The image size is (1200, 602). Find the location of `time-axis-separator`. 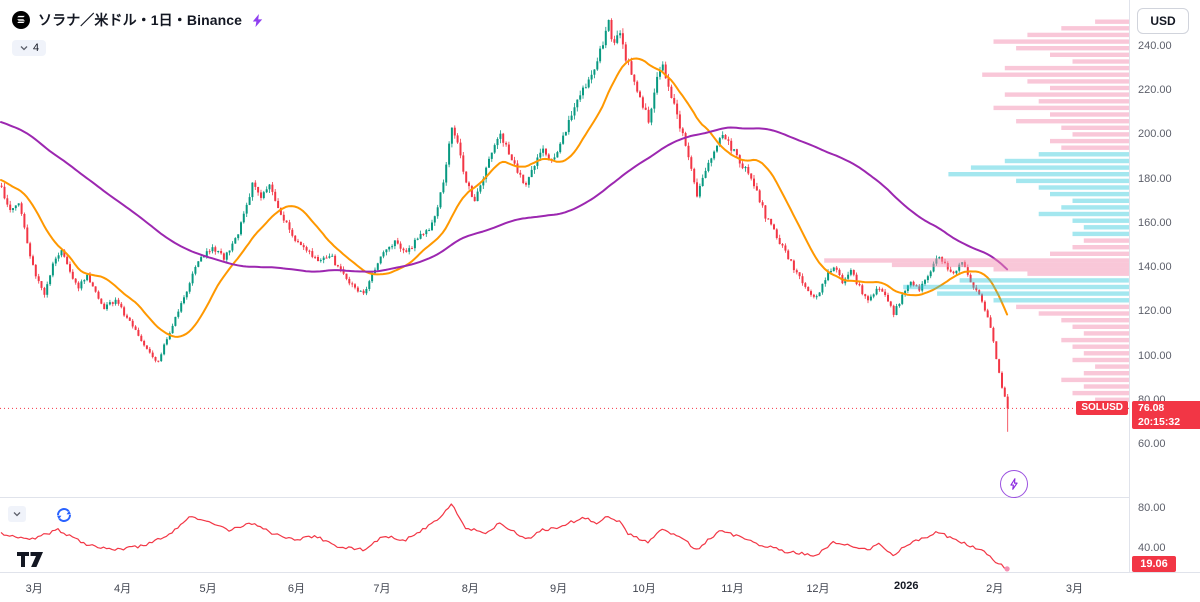

time-axis-separator is located at coordinates (600, 572).